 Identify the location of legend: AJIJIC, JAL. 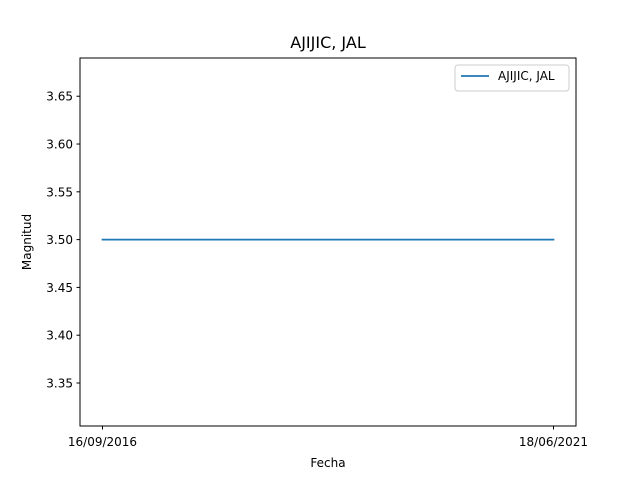
(512, 78).